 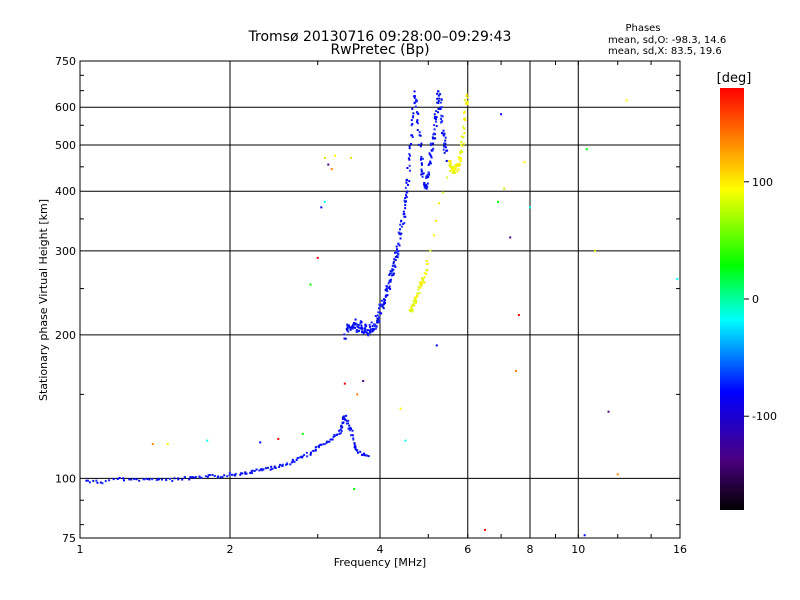 I want to click on colorbar-label: [deg], so click(x=734, y=78).